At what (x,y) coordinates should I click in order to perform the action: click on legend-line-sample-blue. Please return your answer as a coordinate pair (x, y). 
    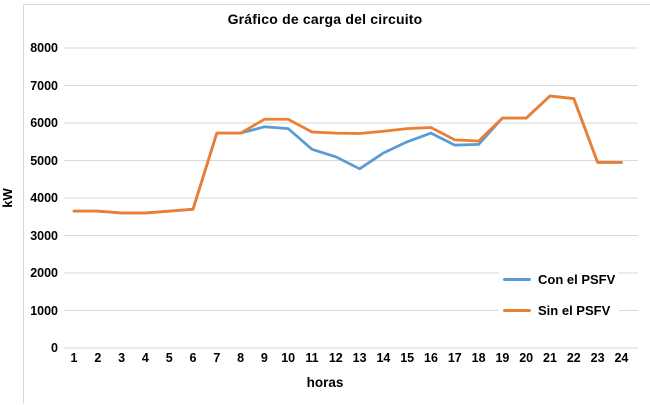
    Looking at the image, I should click on (517, 279).